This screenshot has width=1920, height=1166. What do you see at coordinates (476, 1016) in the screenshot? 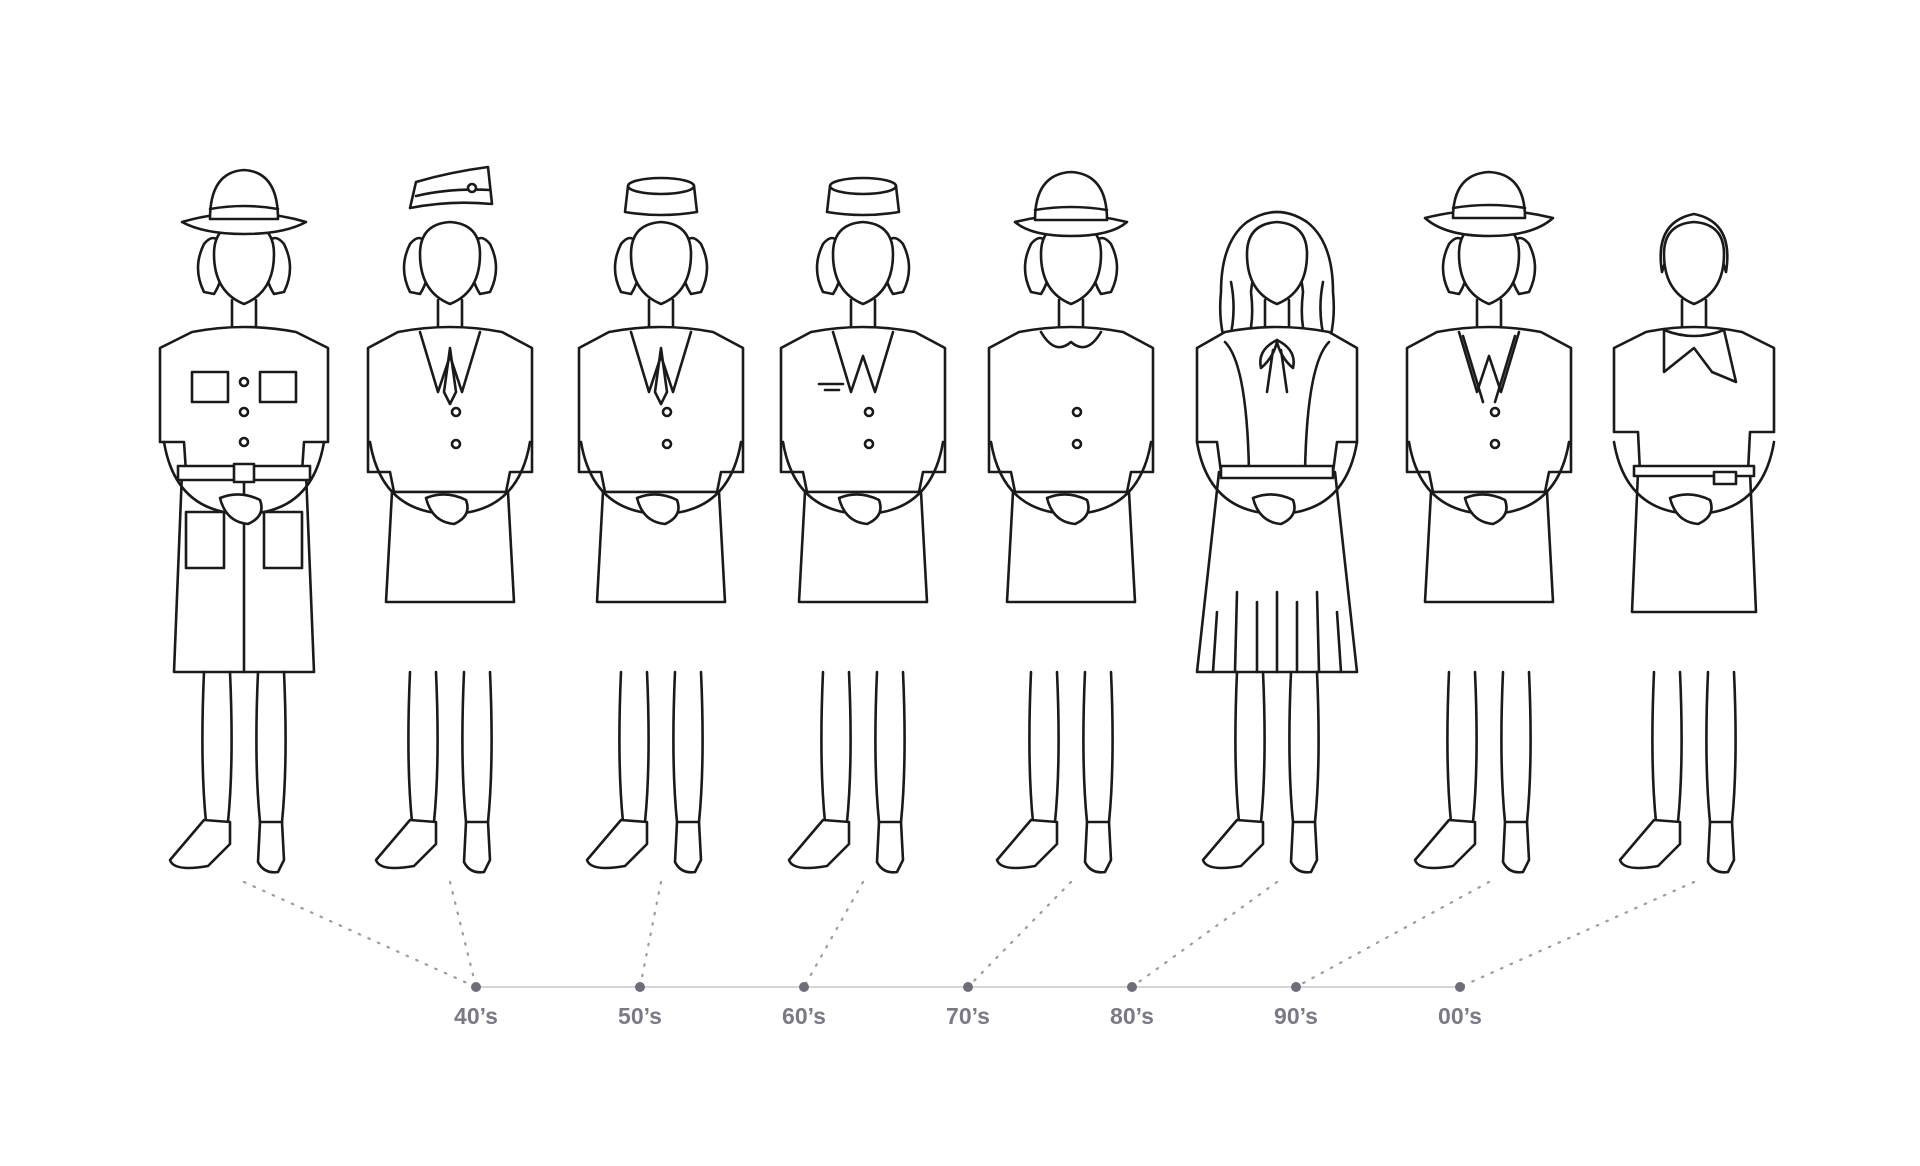
I see `decade-label-1: 40’s` at bounding box center [476, 1016].